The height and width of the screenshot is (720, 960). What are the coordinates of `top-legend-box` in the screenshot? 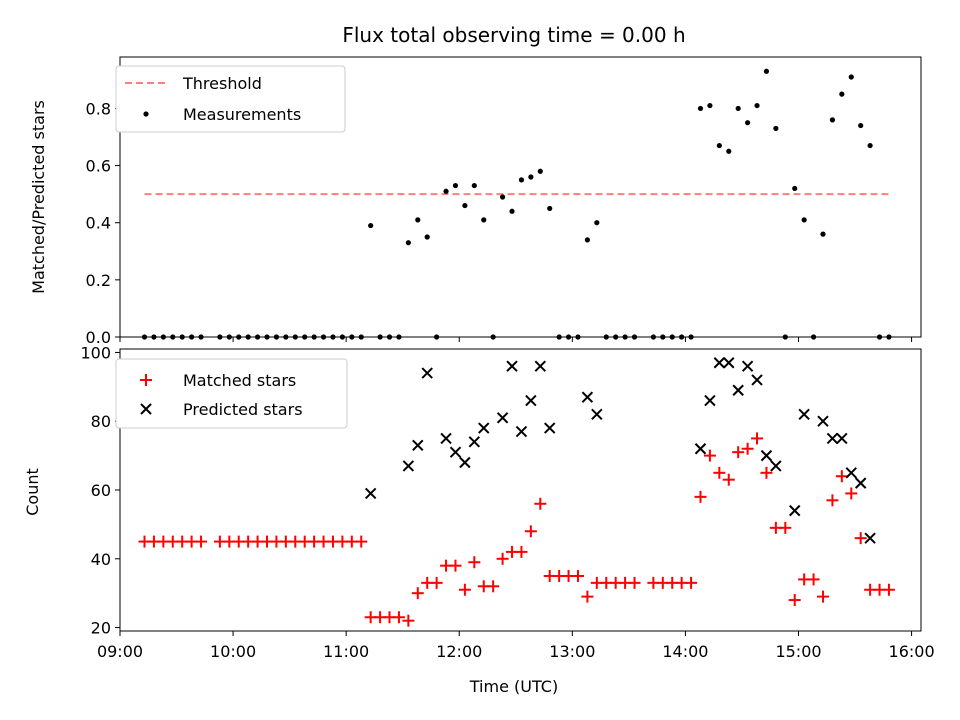 It's located at (230, 99).